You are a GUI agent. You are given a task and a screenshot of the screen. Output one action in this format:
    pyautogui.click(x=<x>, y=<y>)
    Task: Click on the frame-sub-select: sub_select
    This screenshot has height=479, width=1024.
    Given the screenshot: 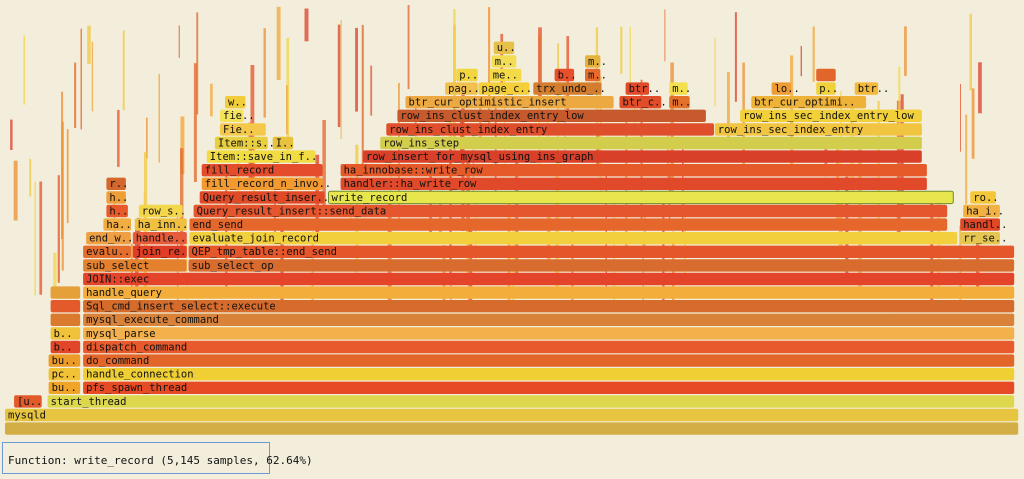 What is the action you would take?
    pyautogui.click(x=135, y=265)
    